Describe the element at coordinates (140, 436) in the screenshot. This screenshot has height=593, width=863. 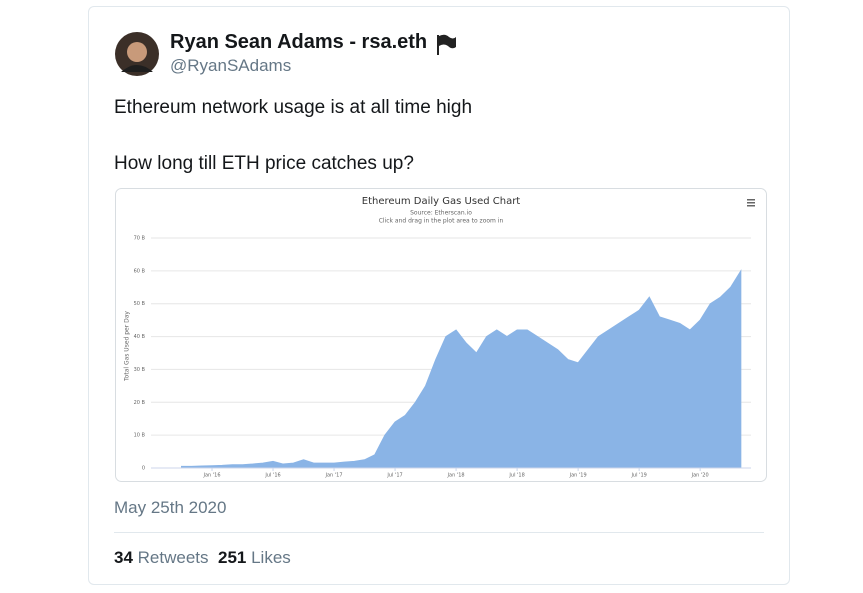
I see `y-tick-label: 10 B` at that location.